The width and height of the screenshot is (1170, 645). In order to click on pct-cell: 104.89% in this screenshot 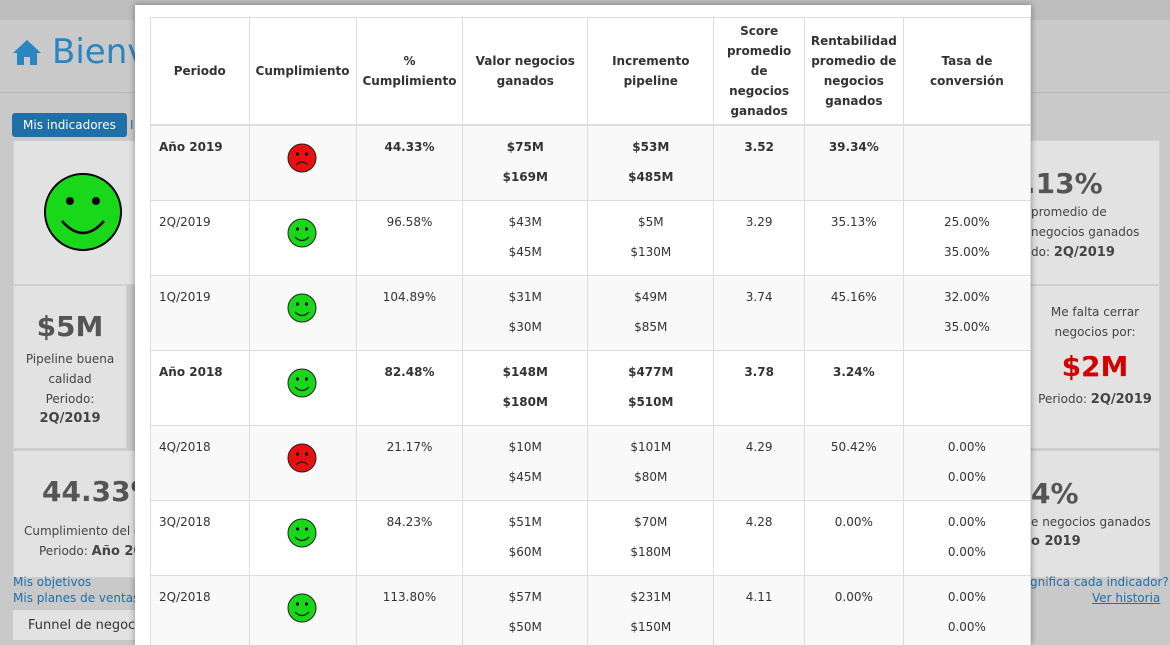, I will do `click(409, 312)`.